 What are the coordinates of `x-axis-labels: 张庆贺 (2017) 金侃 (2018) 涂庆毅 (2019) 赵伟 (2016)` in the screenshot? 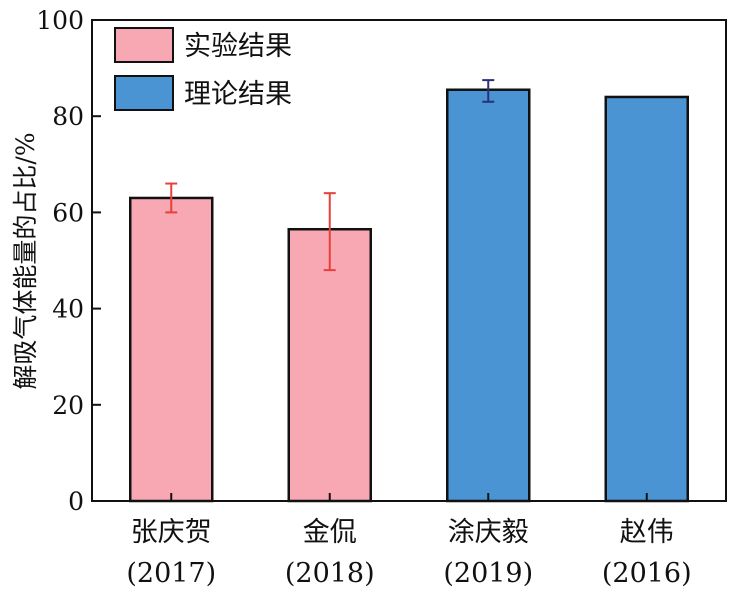 It's located at (409, 541).